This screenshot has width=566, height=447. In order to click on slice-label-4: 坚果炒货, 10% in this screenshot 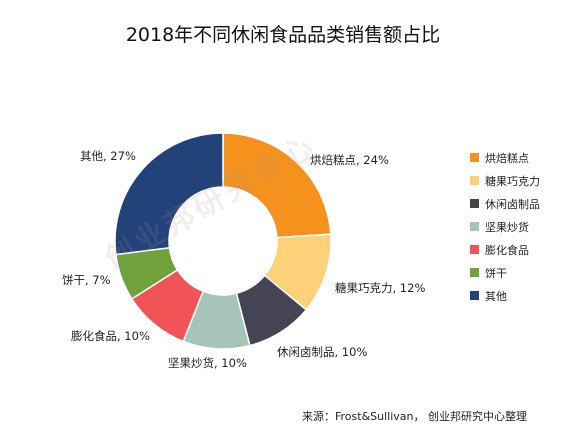, I will do `click(207, 363)`.